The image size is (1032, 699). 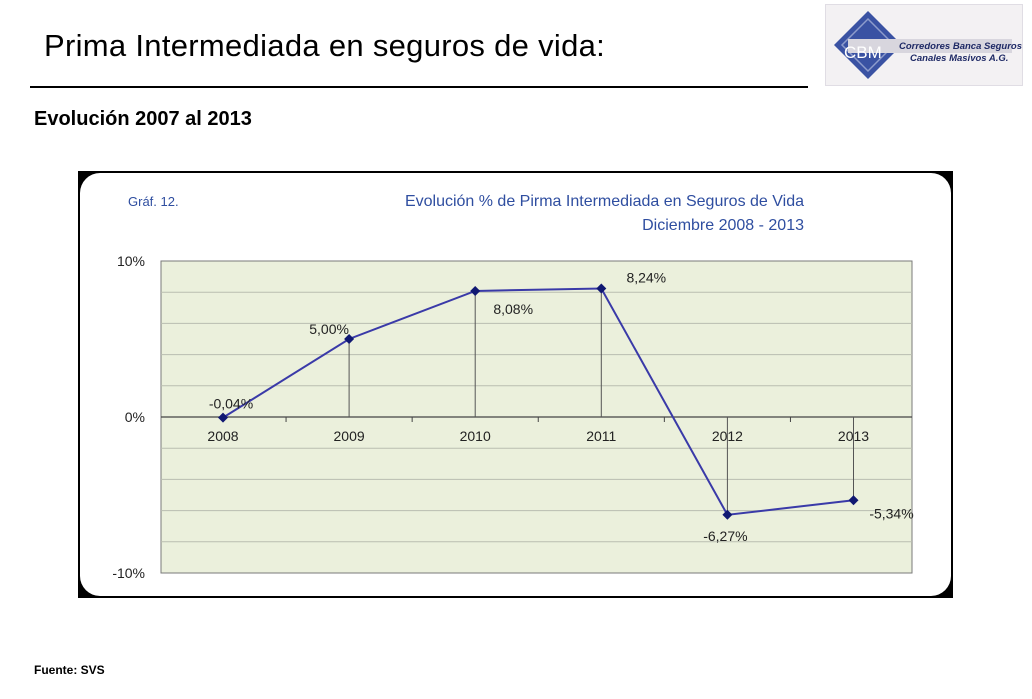 I want to click on x-tick-label: 2009, so click(x=349, y=436).